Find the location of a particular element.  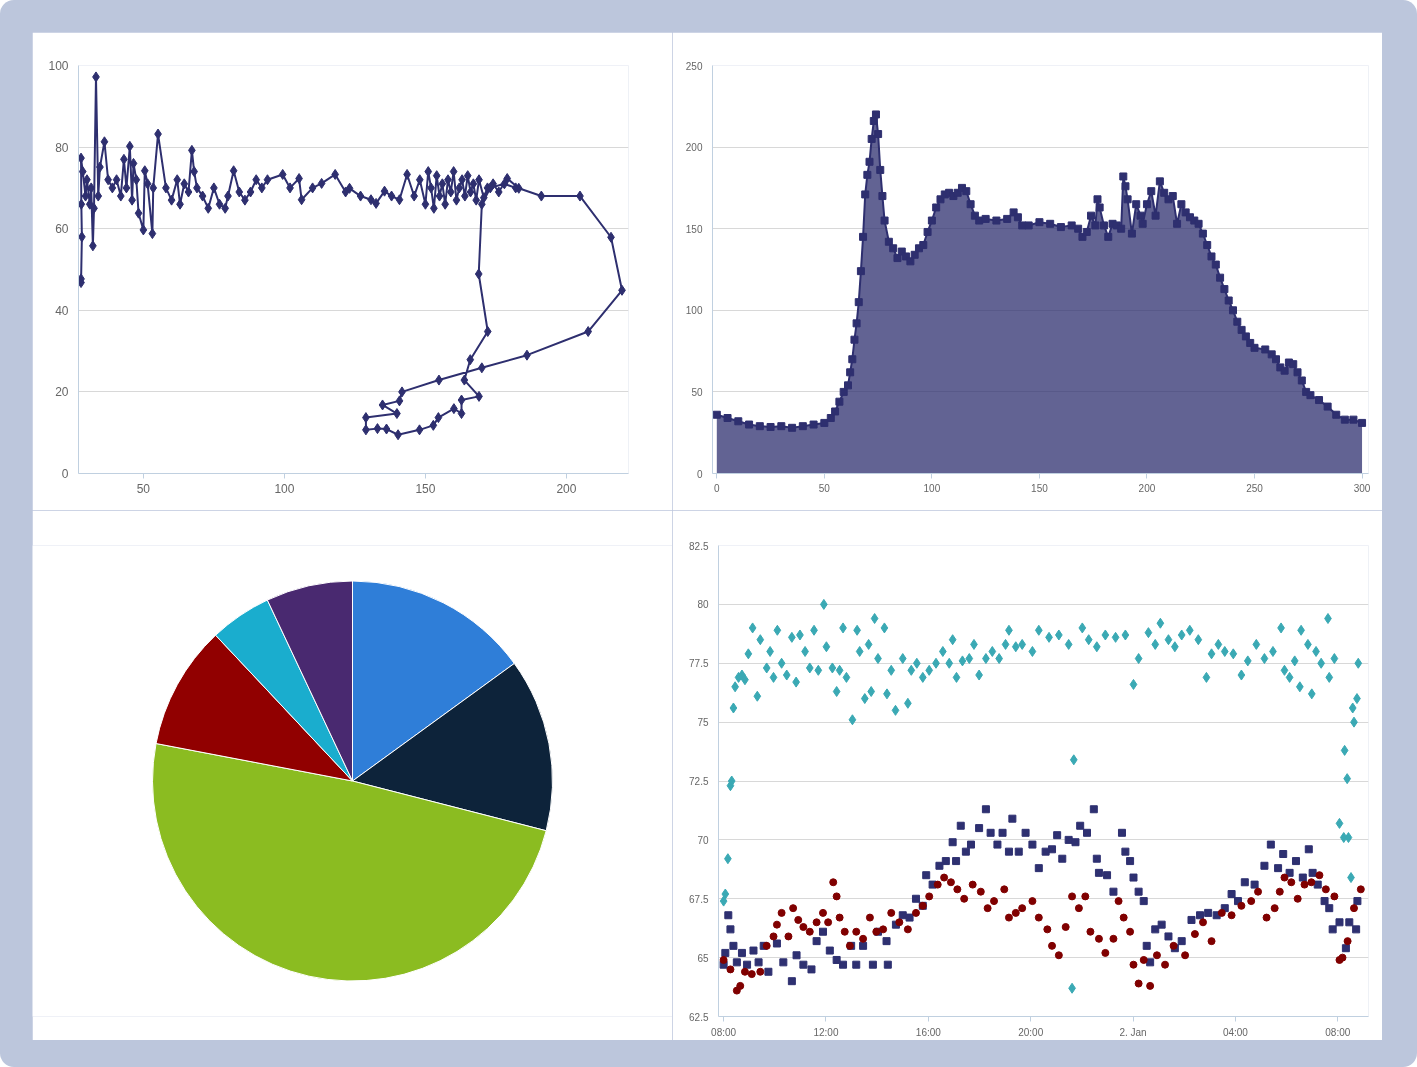

y-tick-label: 72.5 is located at coordinates (699, 781).